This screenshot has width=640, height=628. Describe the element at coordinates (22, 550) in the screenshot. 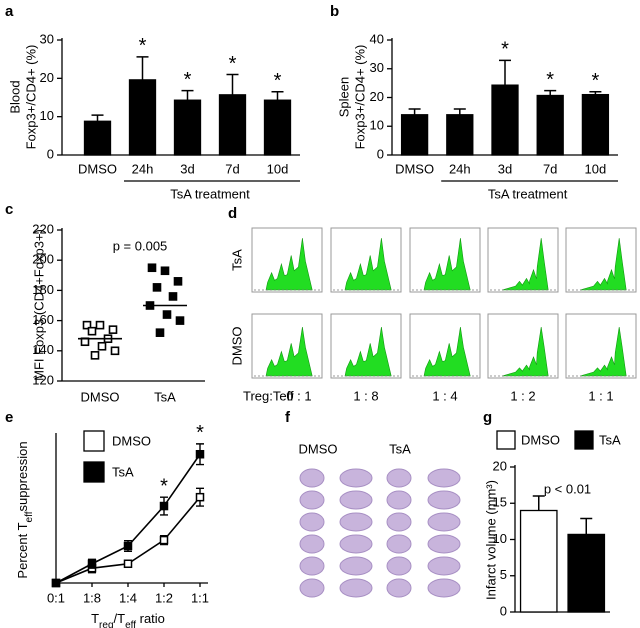

I see `label-part: Percent T` at that location.